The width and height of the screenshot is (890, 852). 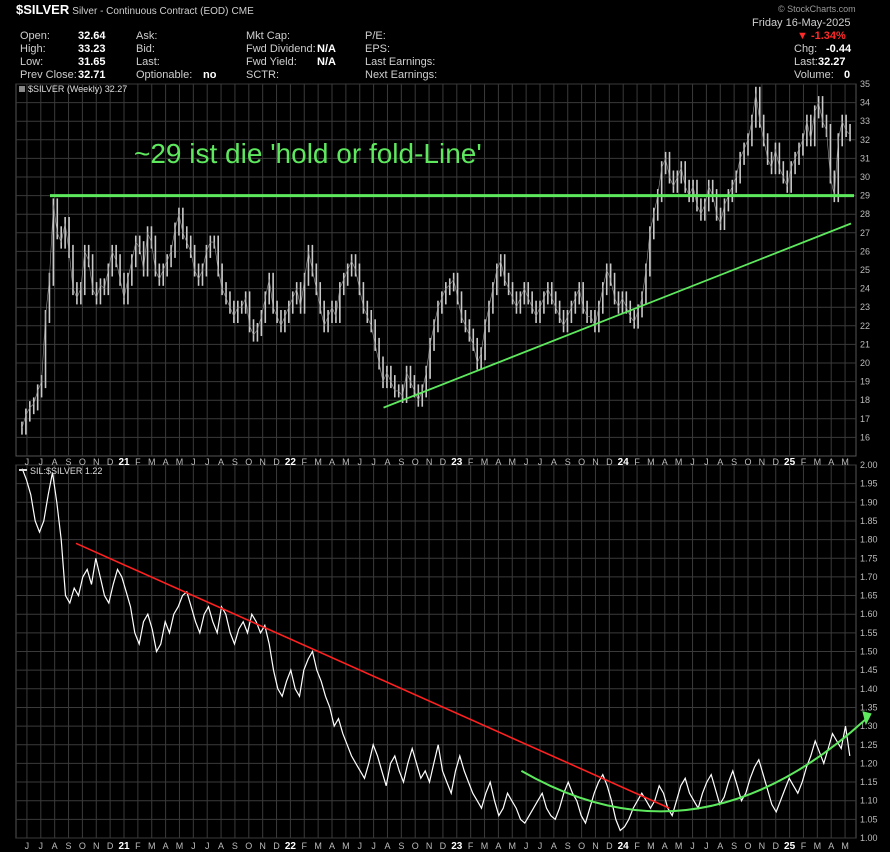 What do you see at coordinates (865, 289) in the screenshot?
I see `price-tick-label: 24` at bounding box center [865, 289].